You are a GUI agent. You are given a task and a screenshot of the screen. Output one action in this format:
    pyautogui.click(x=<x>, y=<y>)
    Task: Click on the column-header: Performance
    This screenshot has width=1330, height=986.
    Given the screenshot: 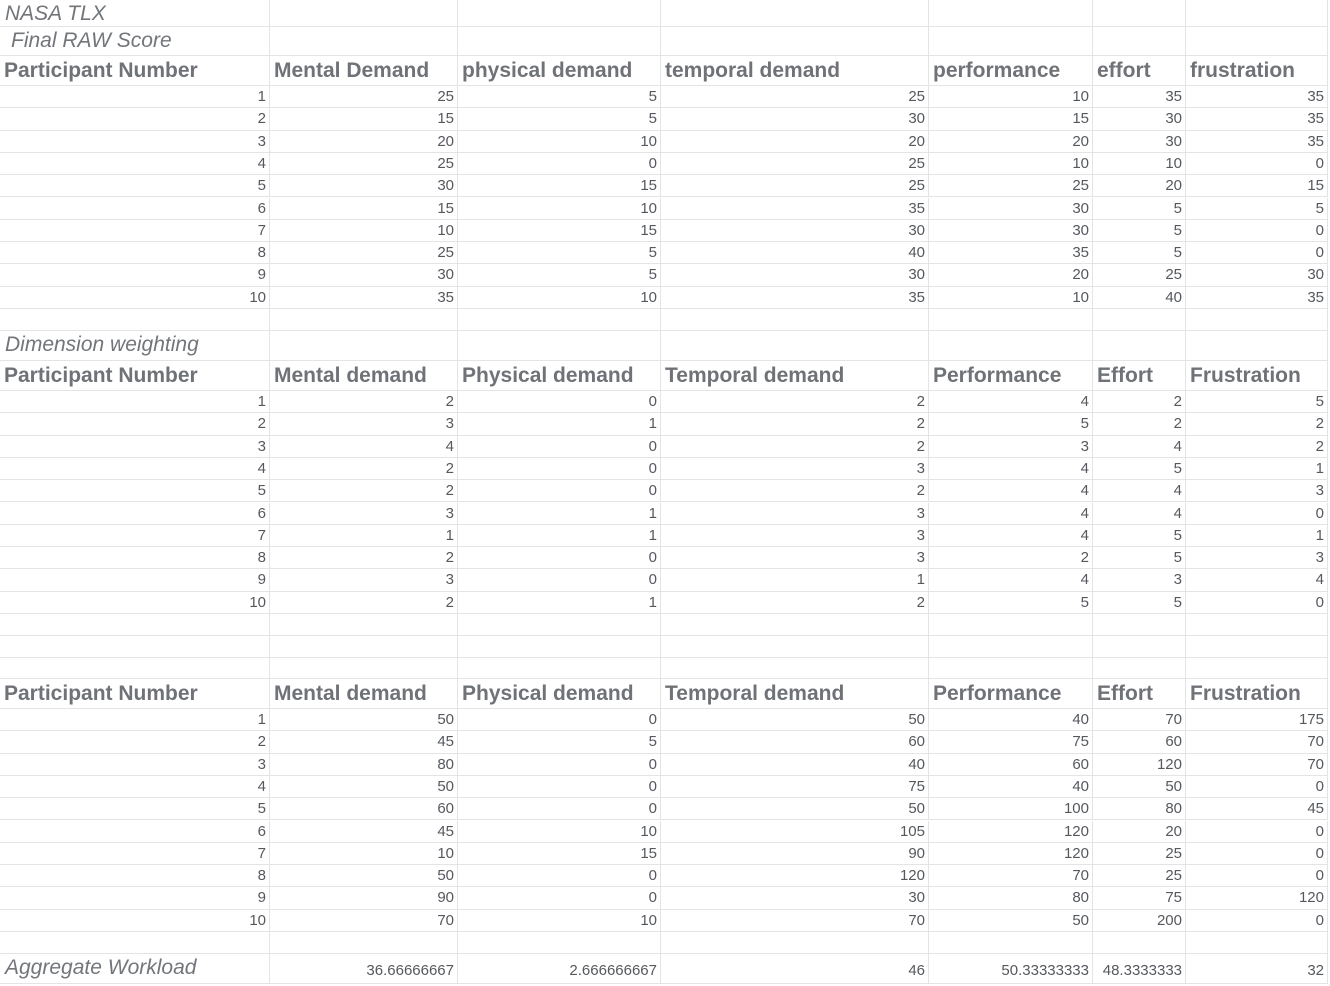 What is the action you would take?
    pyautogui.click(x=1011, y=376)
    